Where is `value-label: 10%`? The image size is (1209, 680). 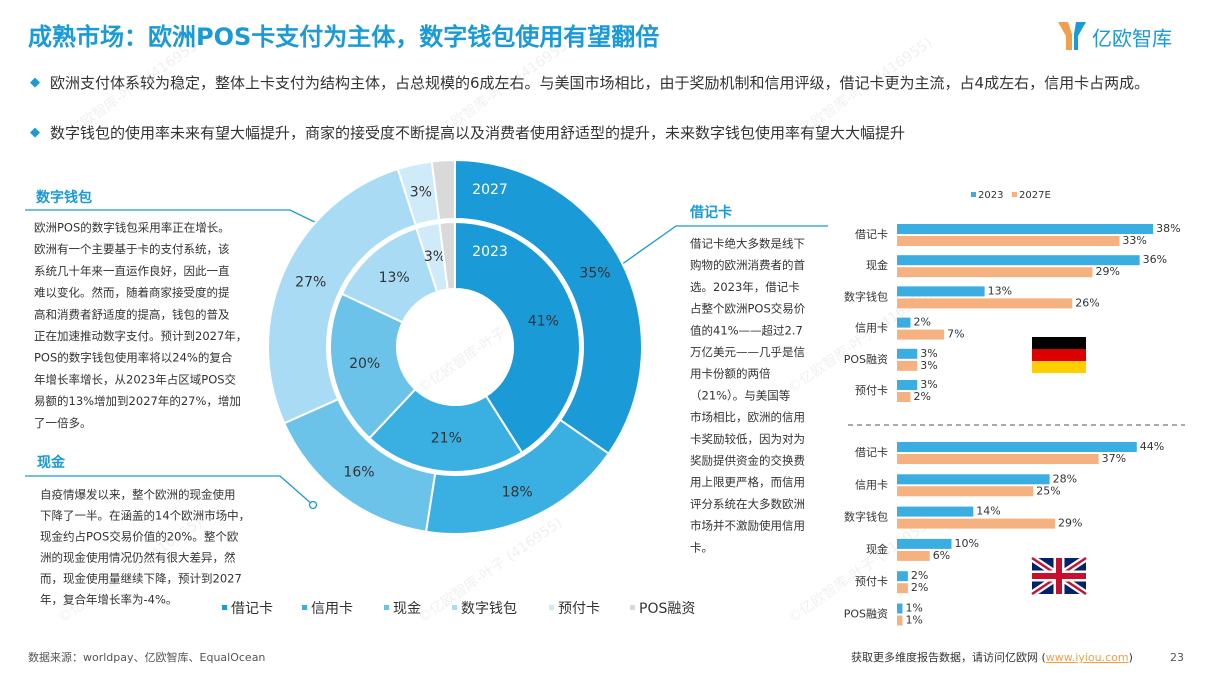 value-label: 10% is located at coordinates (967, 543).